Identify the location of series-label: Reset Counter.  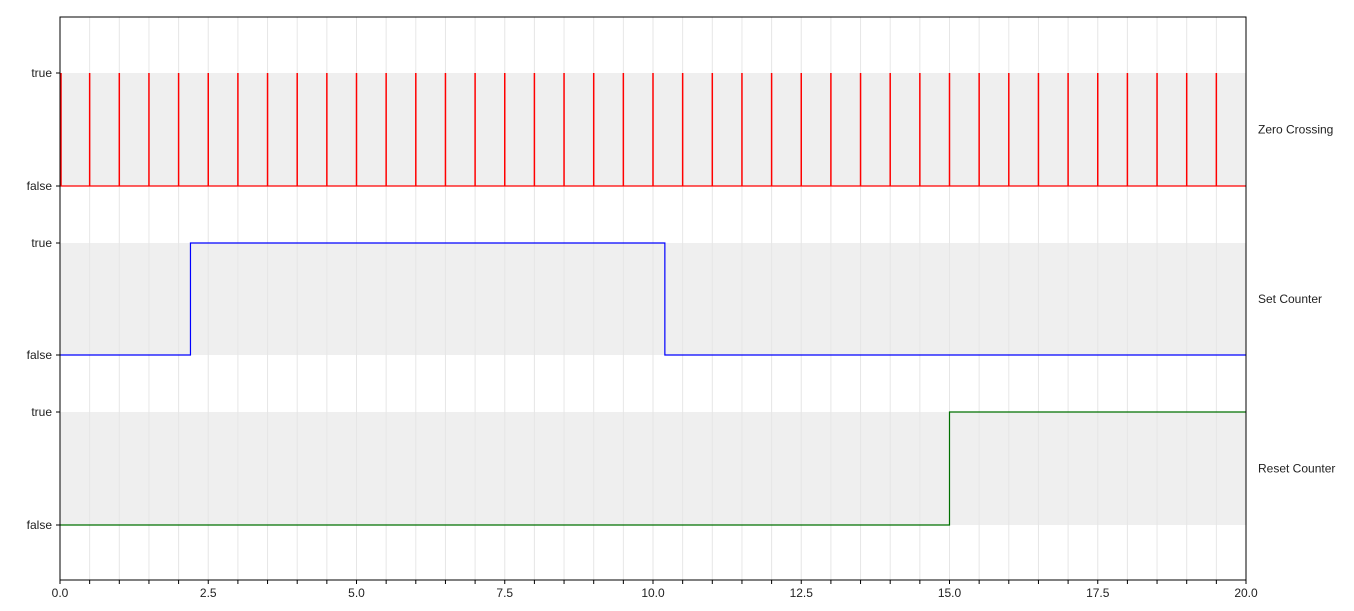
(1296, 469).